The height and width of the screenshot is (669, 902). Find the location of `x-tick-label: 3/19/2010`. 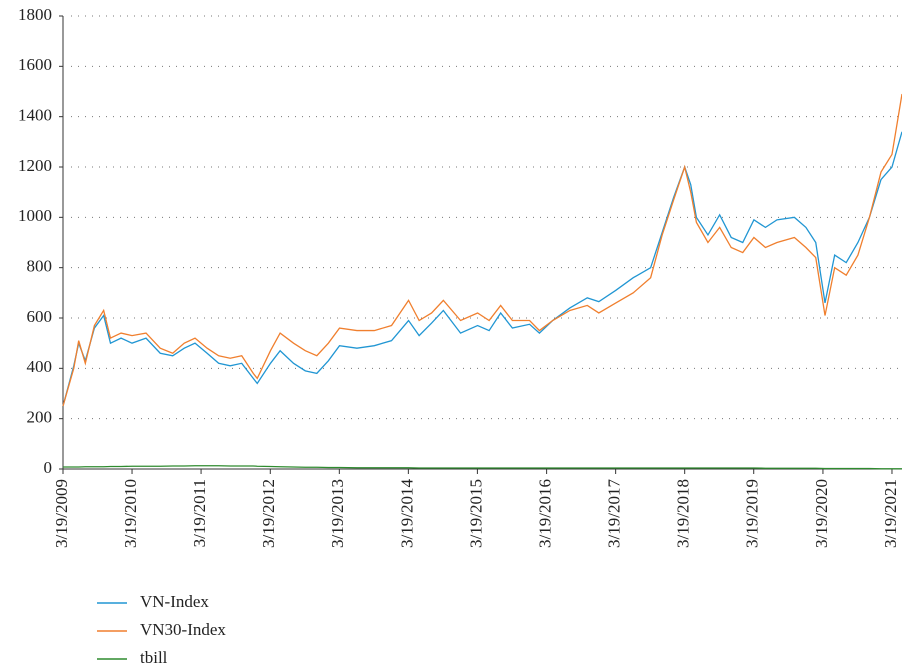

x-tick-label: 3/19/2010 is located at coordinates (130, 513).